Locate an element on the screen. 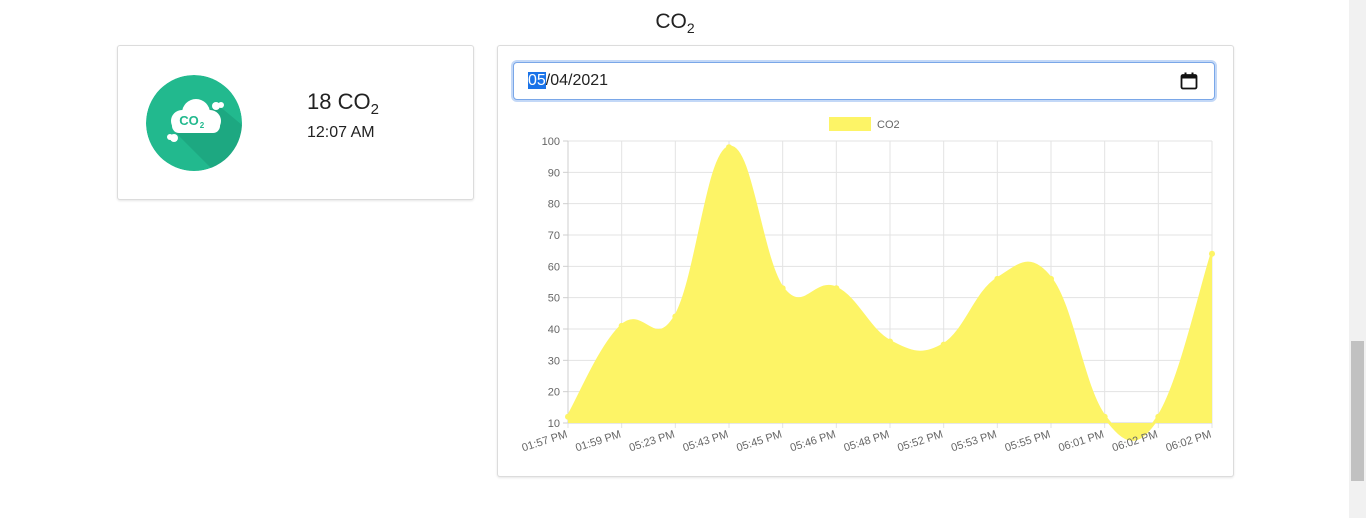 The width and height of the screenshot is (1366, 518). legend-swatch is located at coordinates (850, 124).